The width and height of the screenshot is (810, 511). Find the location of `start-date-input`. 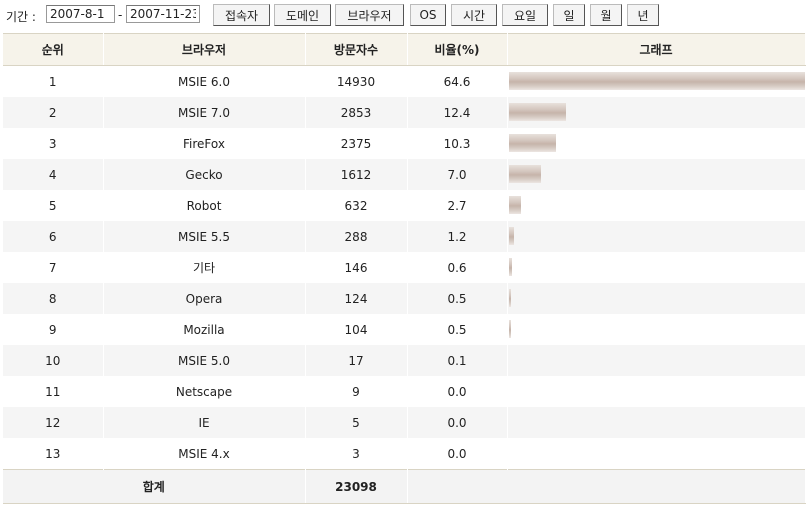

start-date-input is located at coordinates (80, 14).